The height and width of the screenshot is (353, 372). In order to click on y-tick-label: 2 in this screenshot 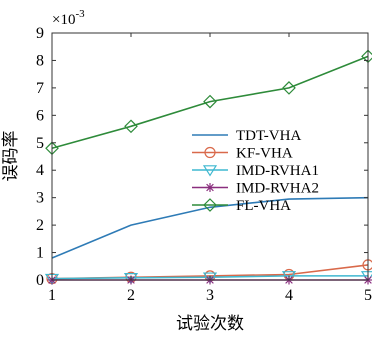, I will do `click(40, 225)`.